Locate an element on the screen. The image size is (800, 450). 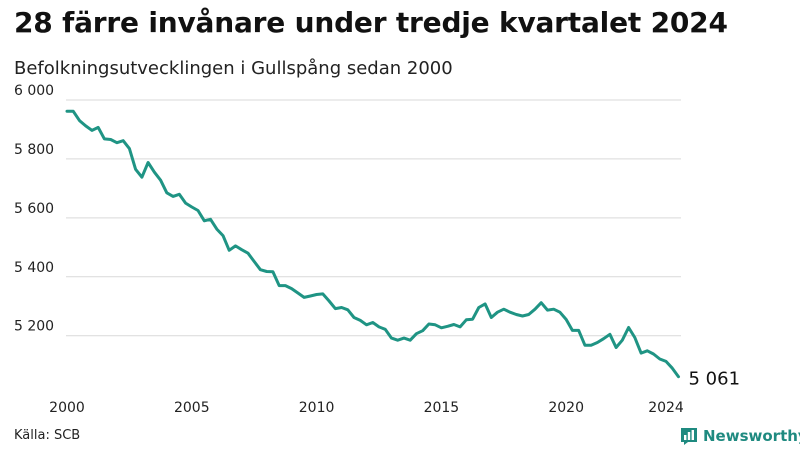
data-labels: 5 061 is located at coordinates (715, 379).